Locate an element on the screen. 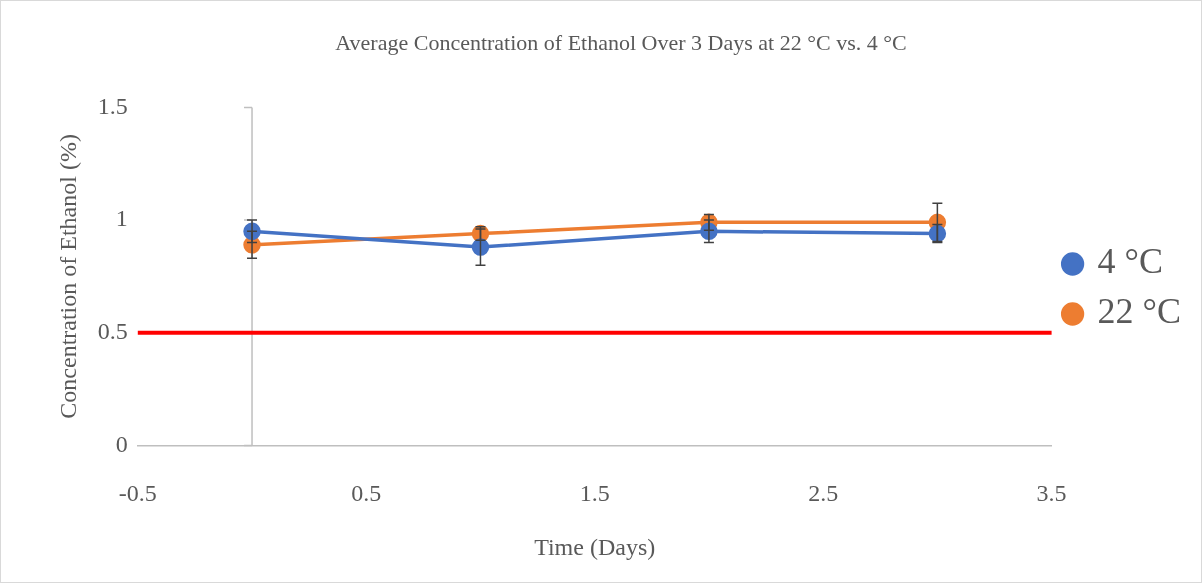 The image size is (1204, 585). x-axis-title: Time (Days) is located at coordinates (595, 546).